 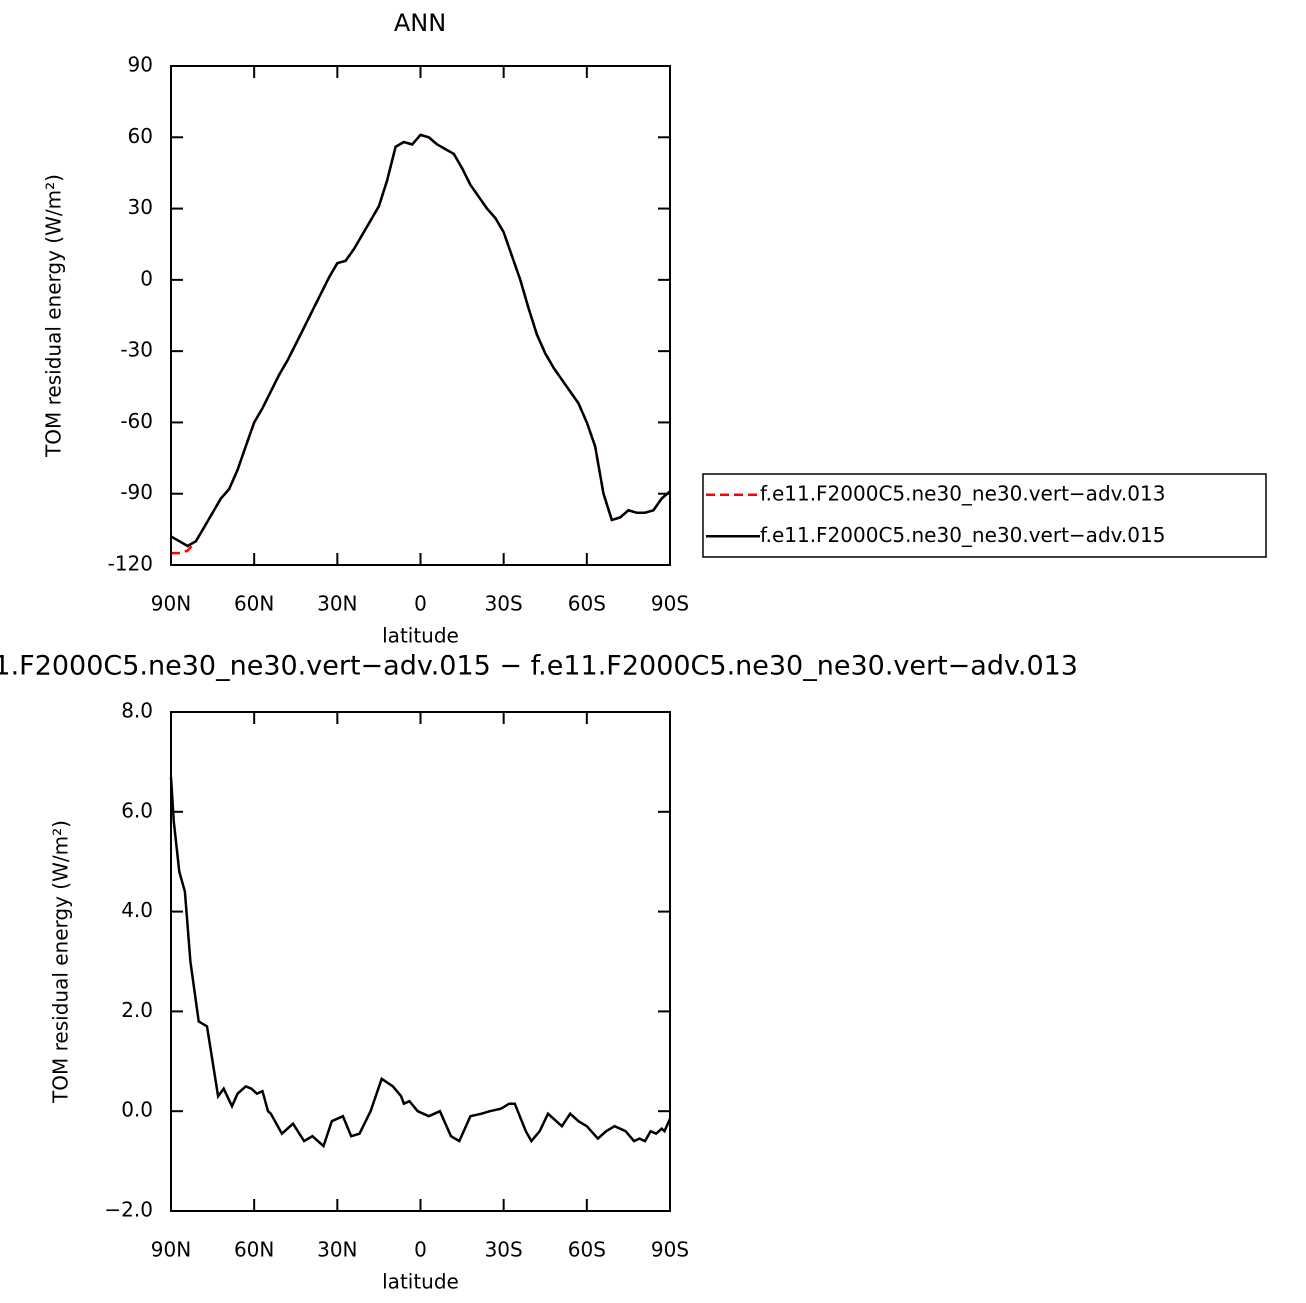 I want to click on legend-label: f.e11.F2000C5.ne30_ne30.vert−adv.013, so click(x=962, y=493).